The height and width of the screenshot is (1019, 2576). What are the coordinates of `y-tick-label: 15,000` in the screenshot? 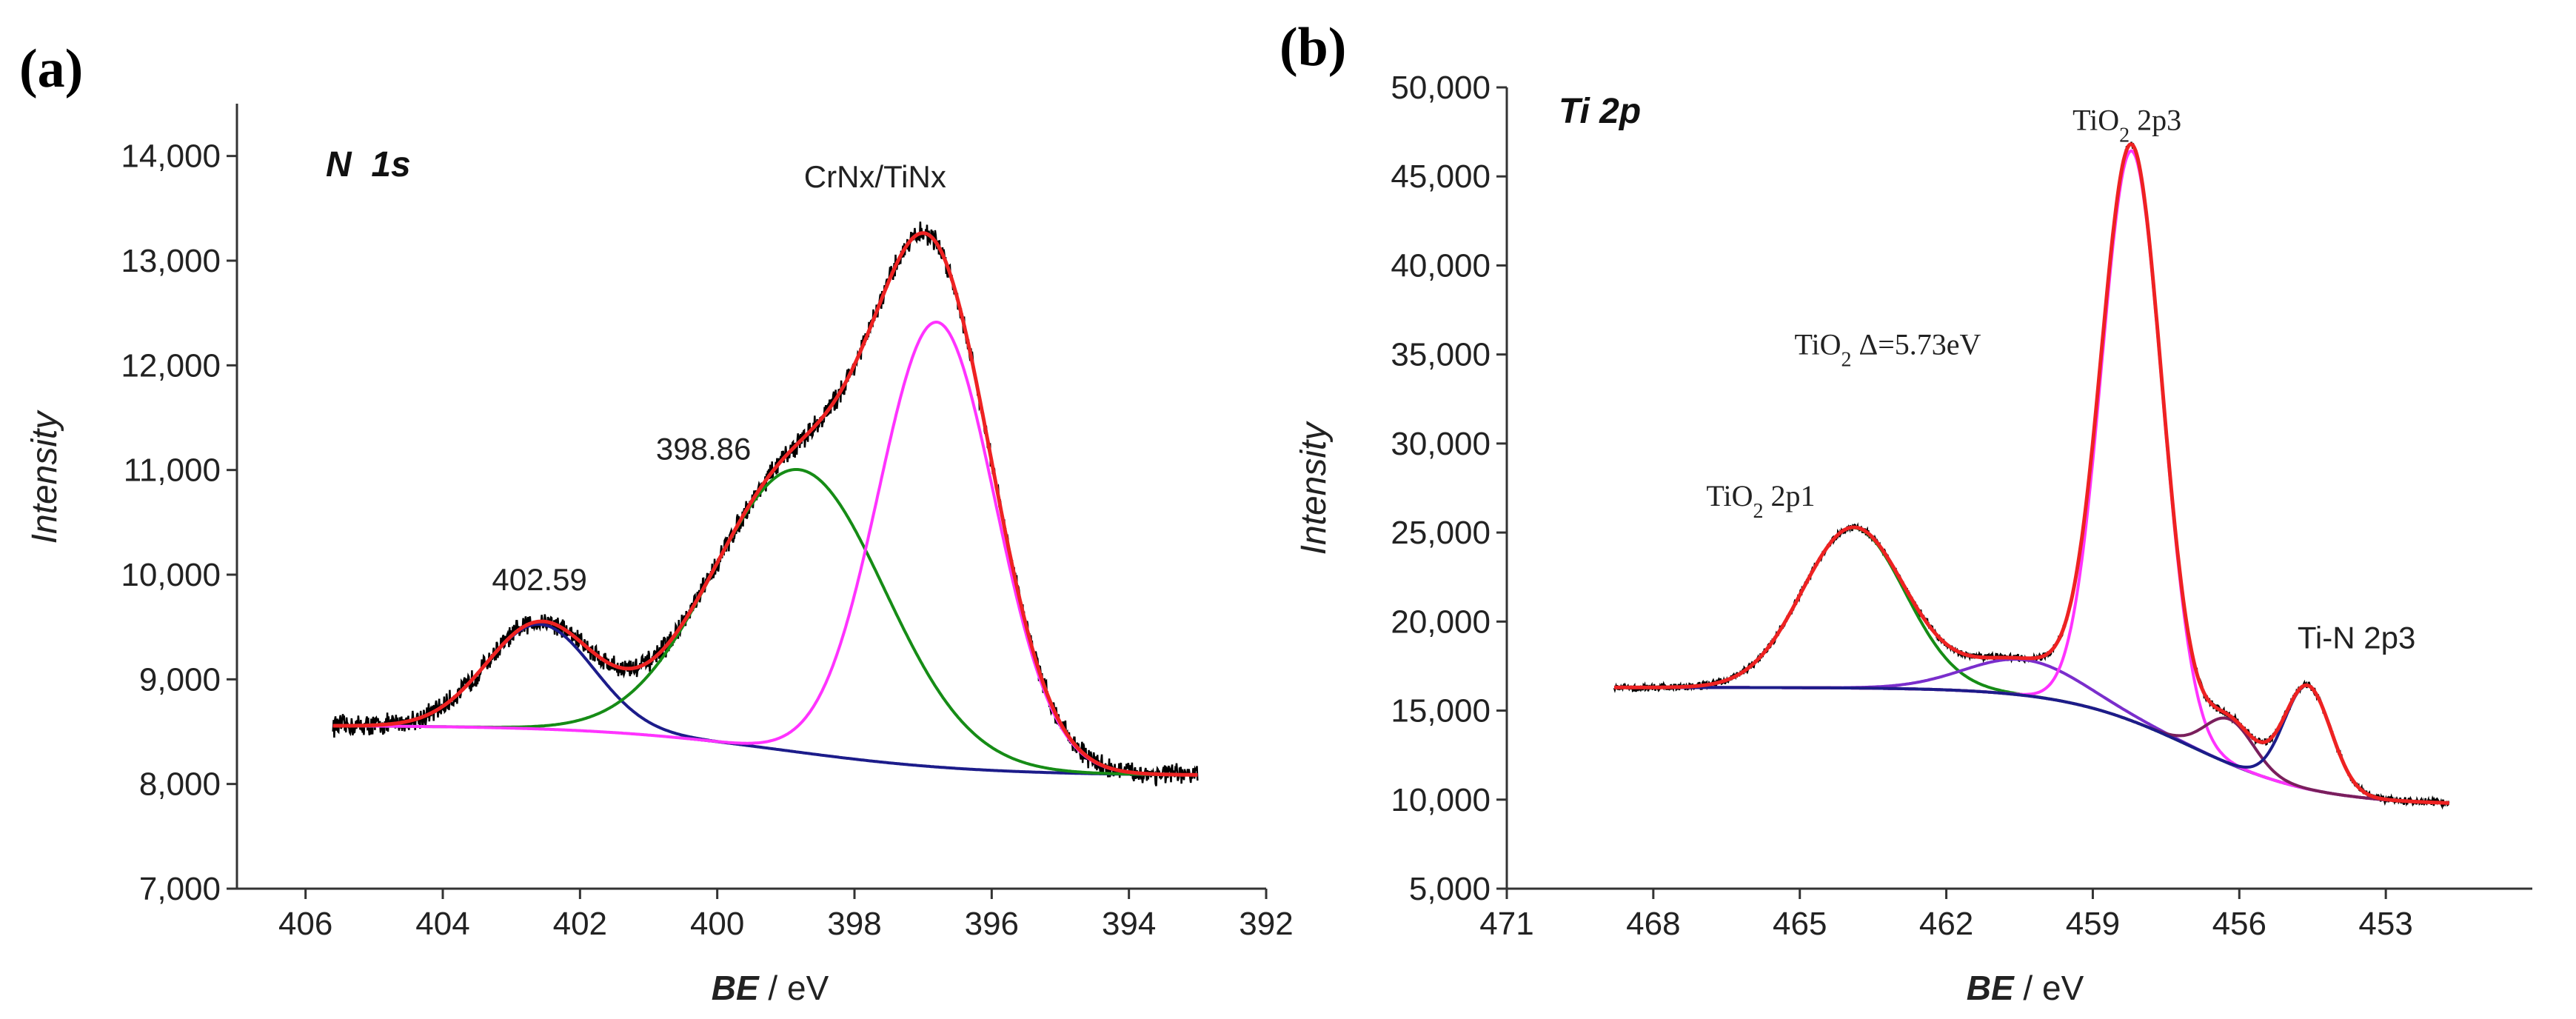 It's located at (1441, 711).